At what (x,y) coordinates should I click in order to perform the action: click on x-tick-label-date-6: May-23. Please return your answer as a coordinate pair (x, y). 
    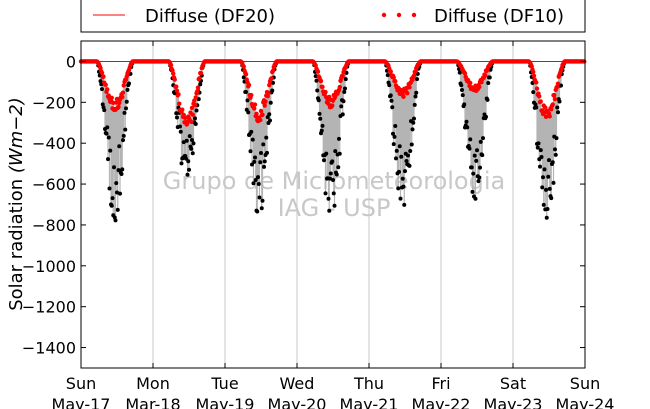
    Looking at the image, I should click on (513, 402).